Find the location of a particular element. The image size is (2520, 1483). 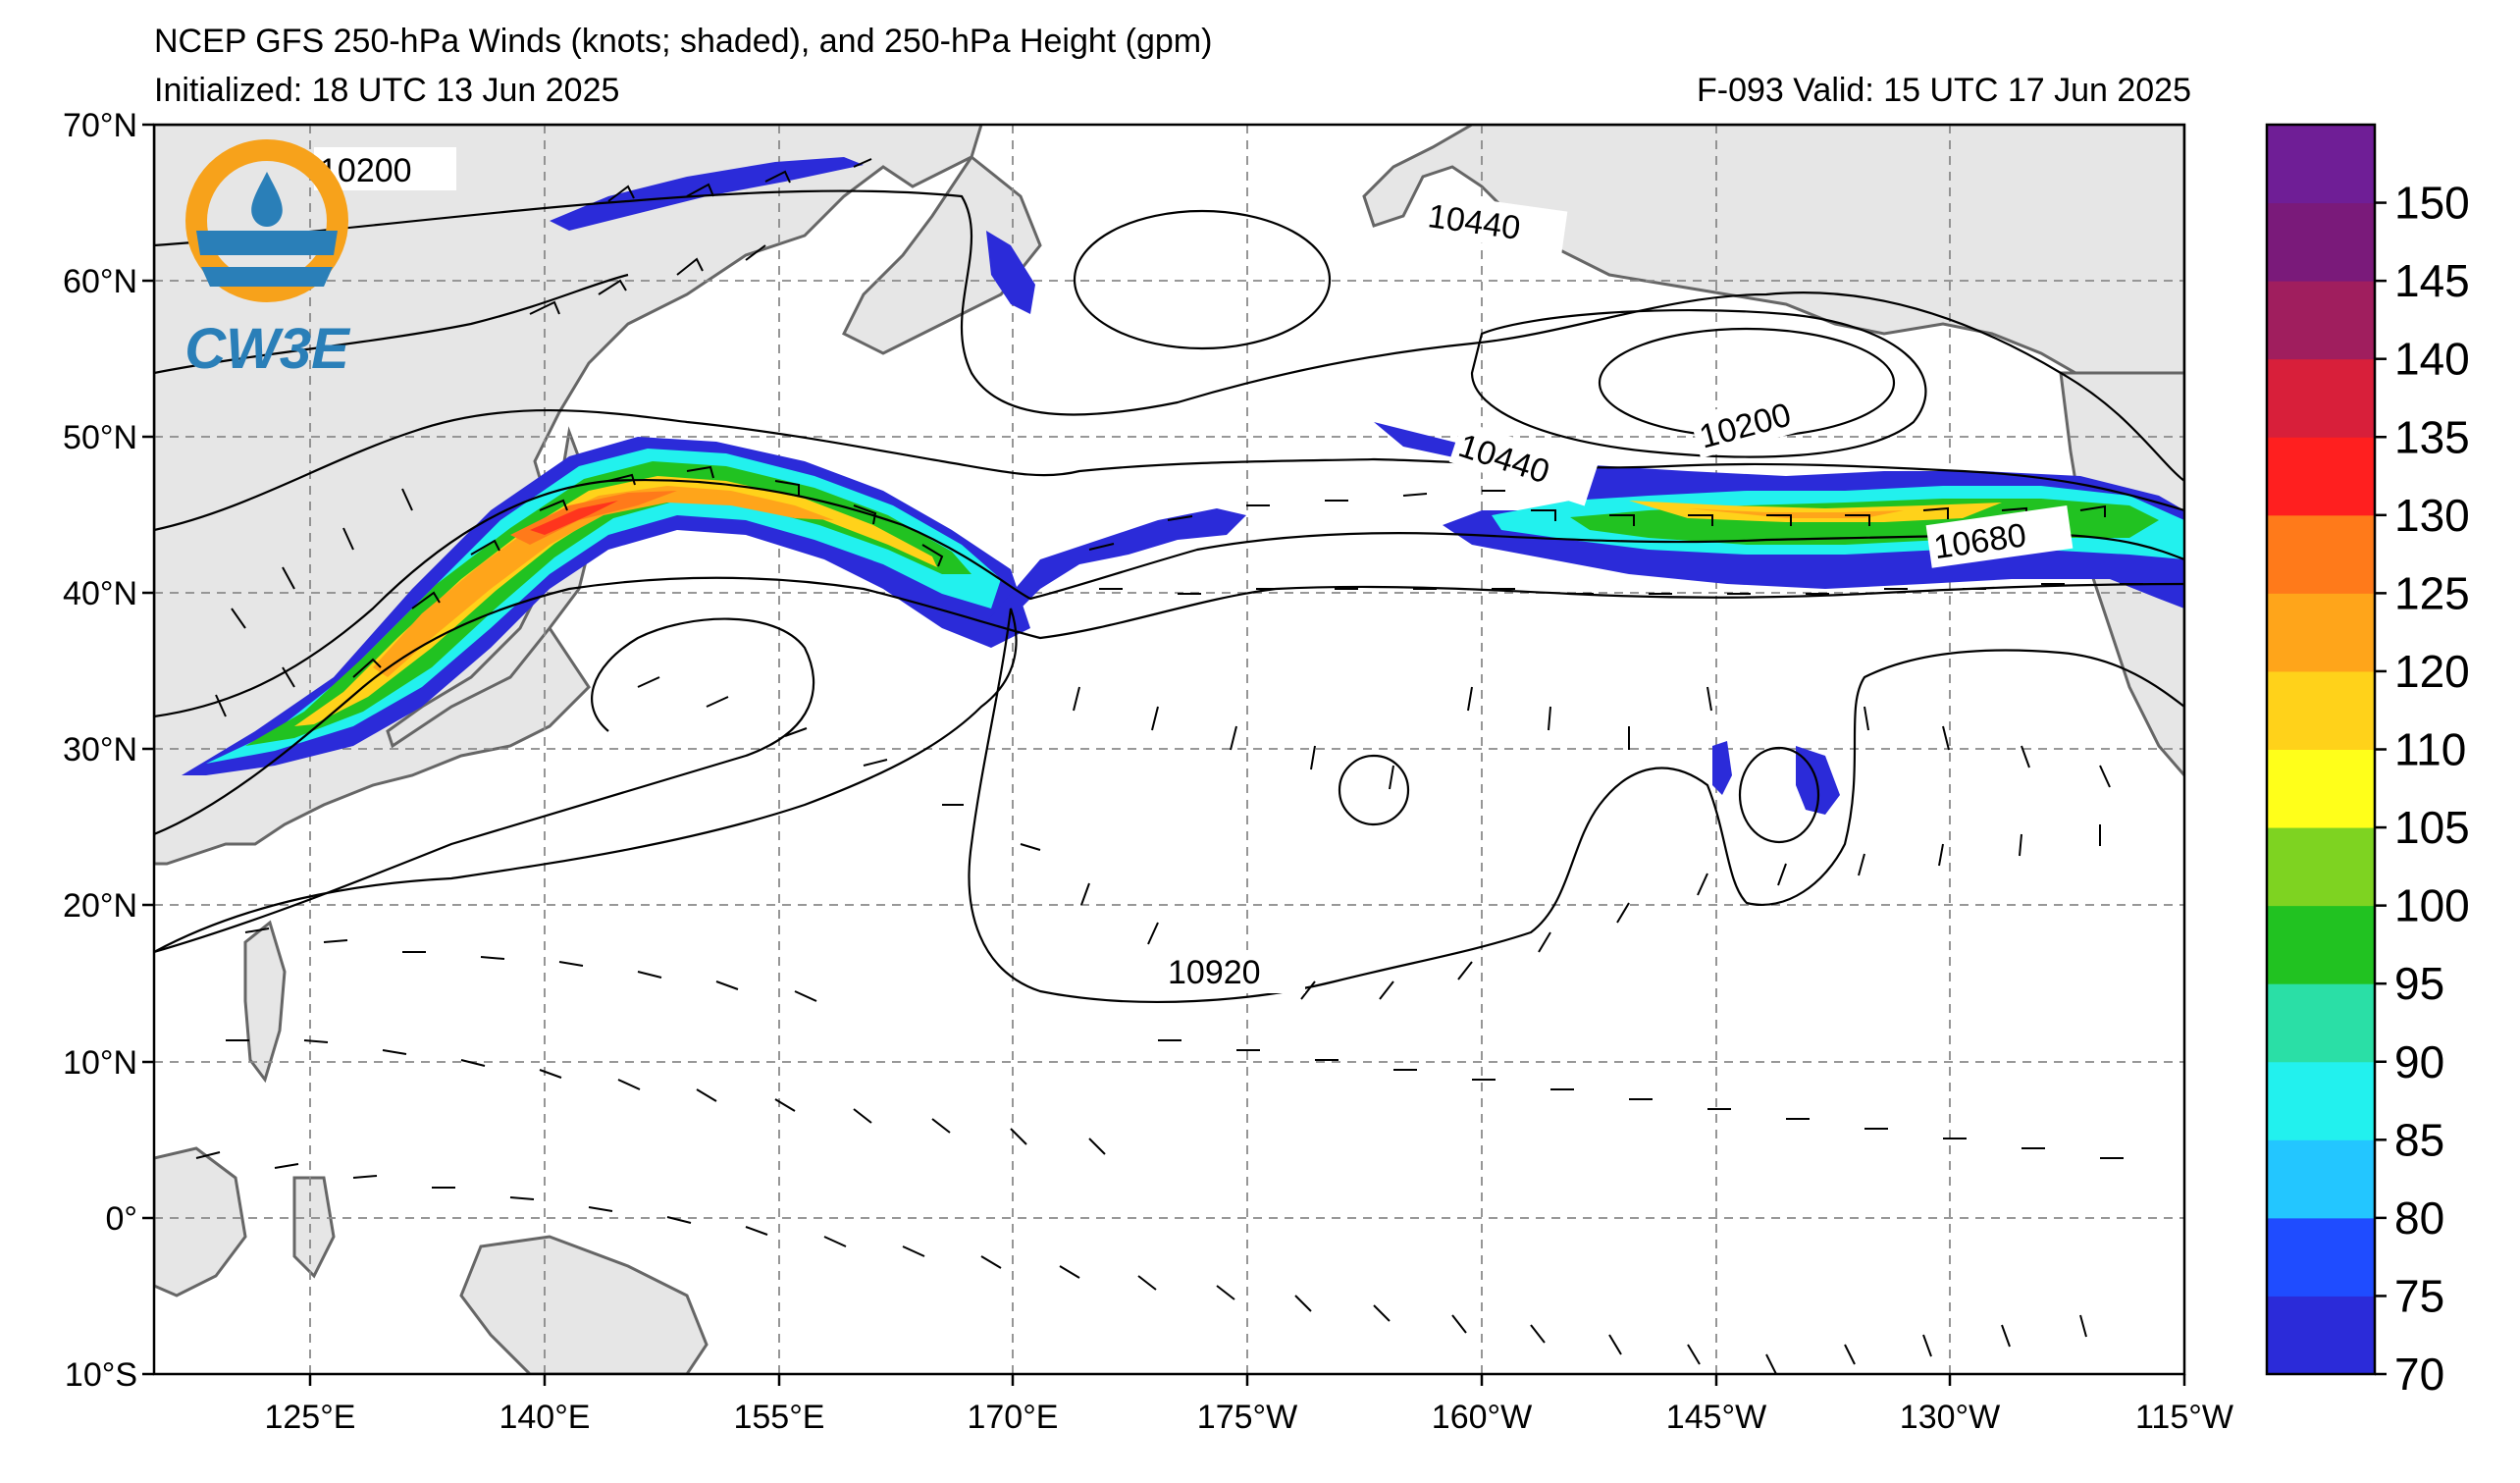

lat-label: 10°N is located at coordinates (100, 1063).